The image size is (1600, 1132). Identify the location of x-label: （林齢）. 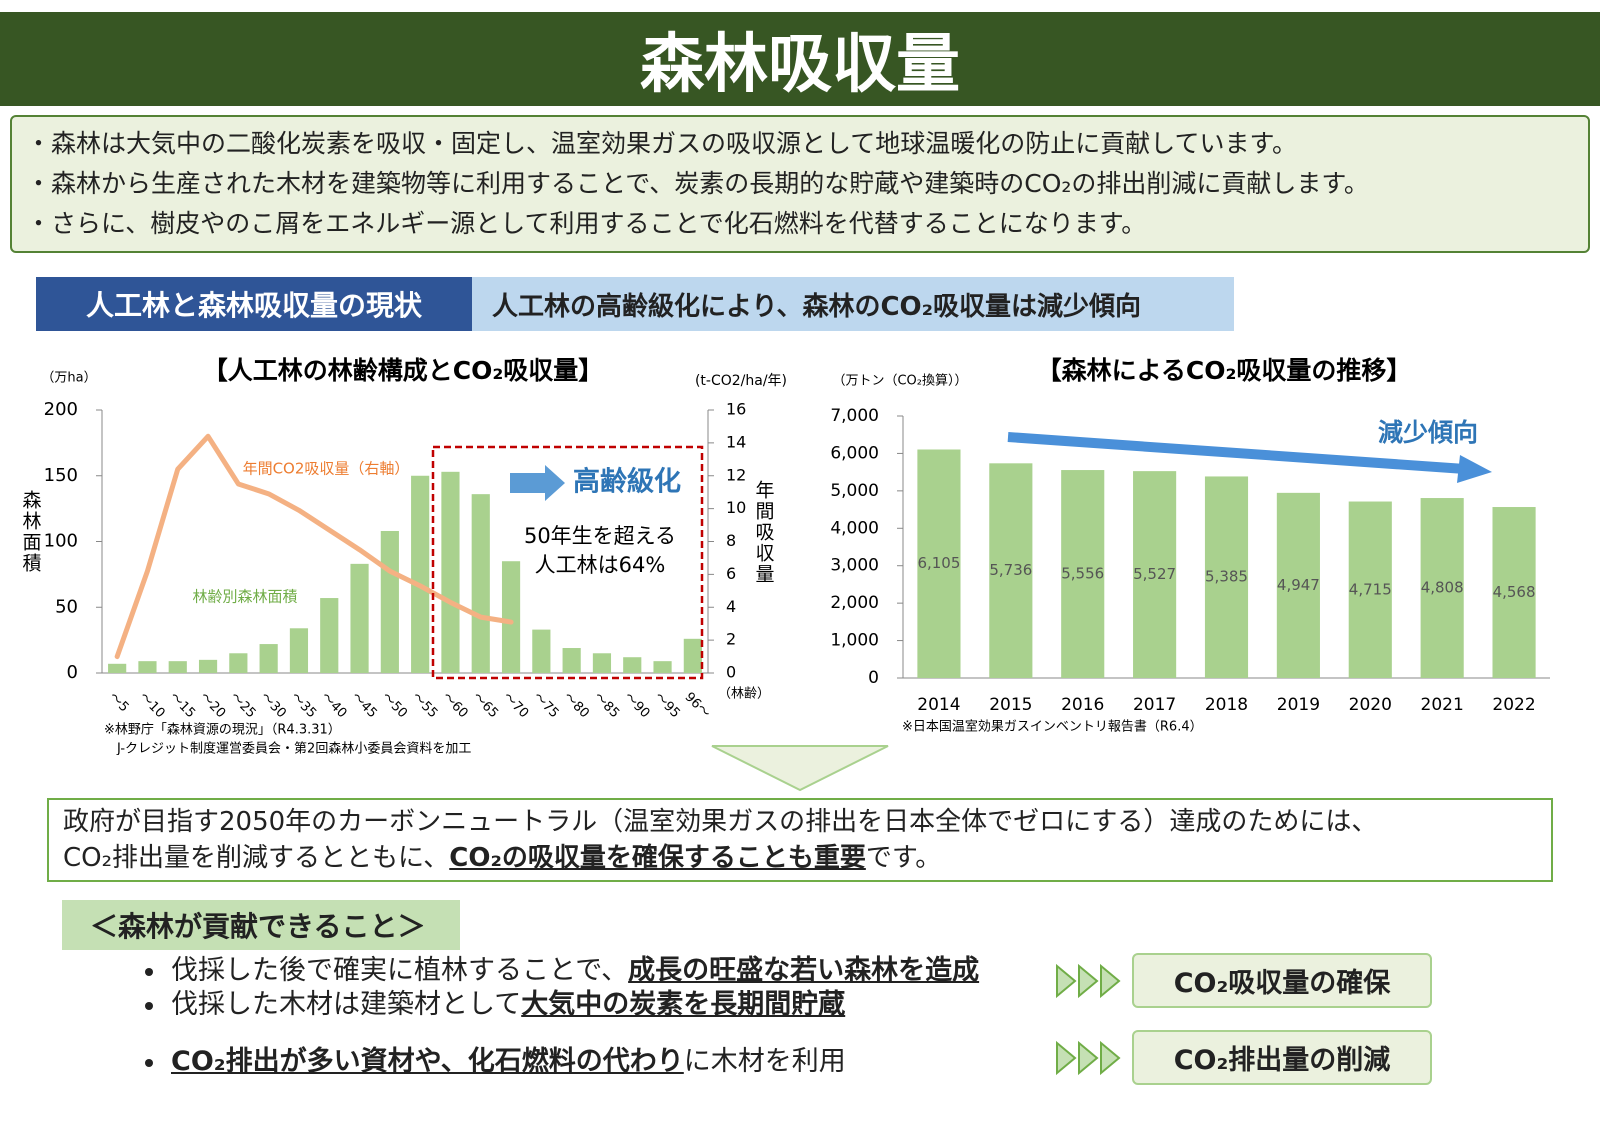
(744, 694).